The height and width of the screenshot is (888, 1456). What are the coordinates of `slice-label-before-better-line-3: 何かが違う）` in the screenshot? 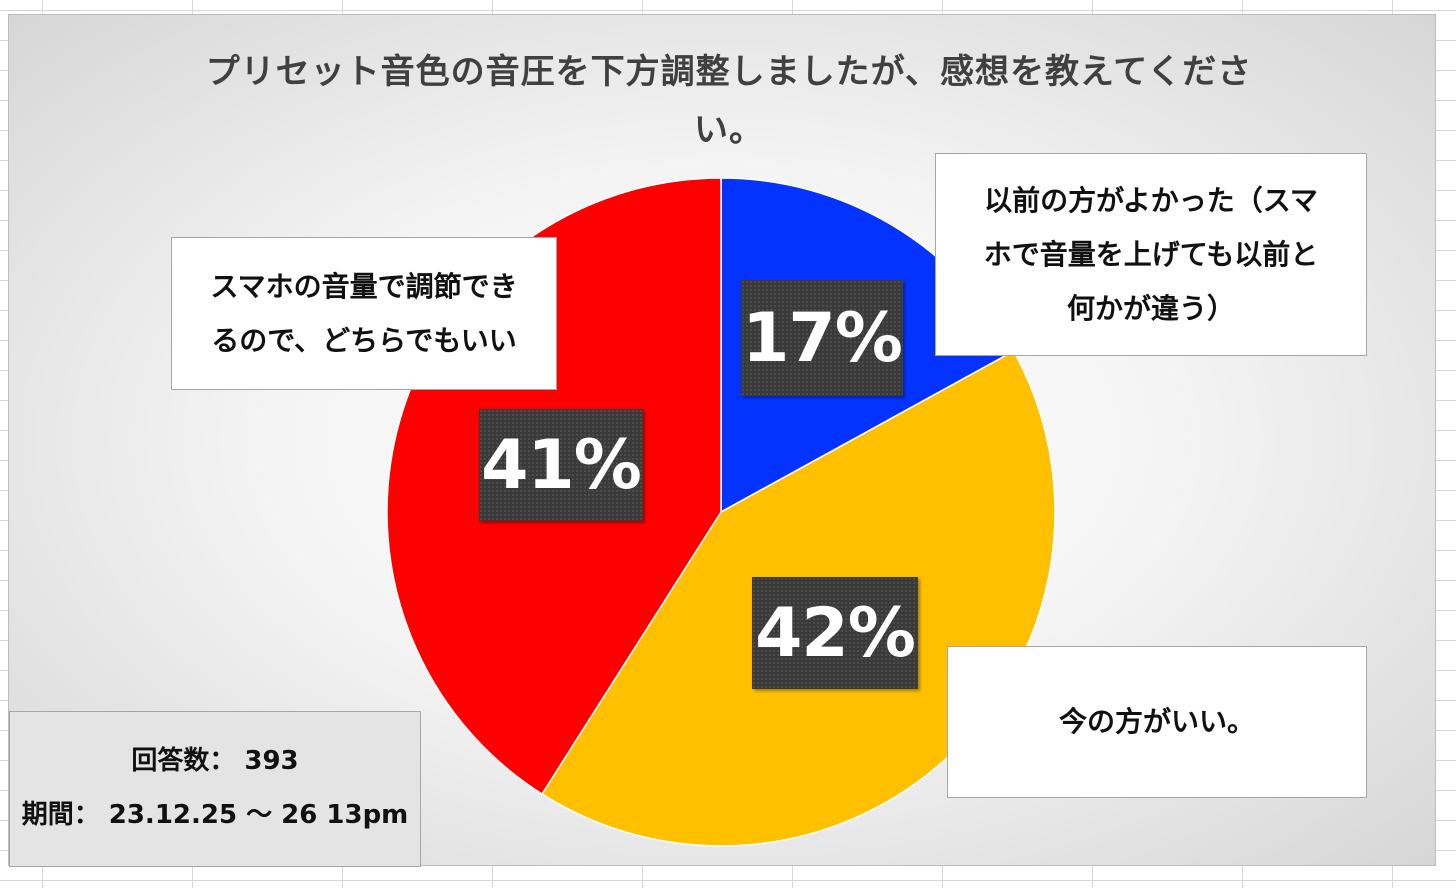 It's located at (1150, 308).